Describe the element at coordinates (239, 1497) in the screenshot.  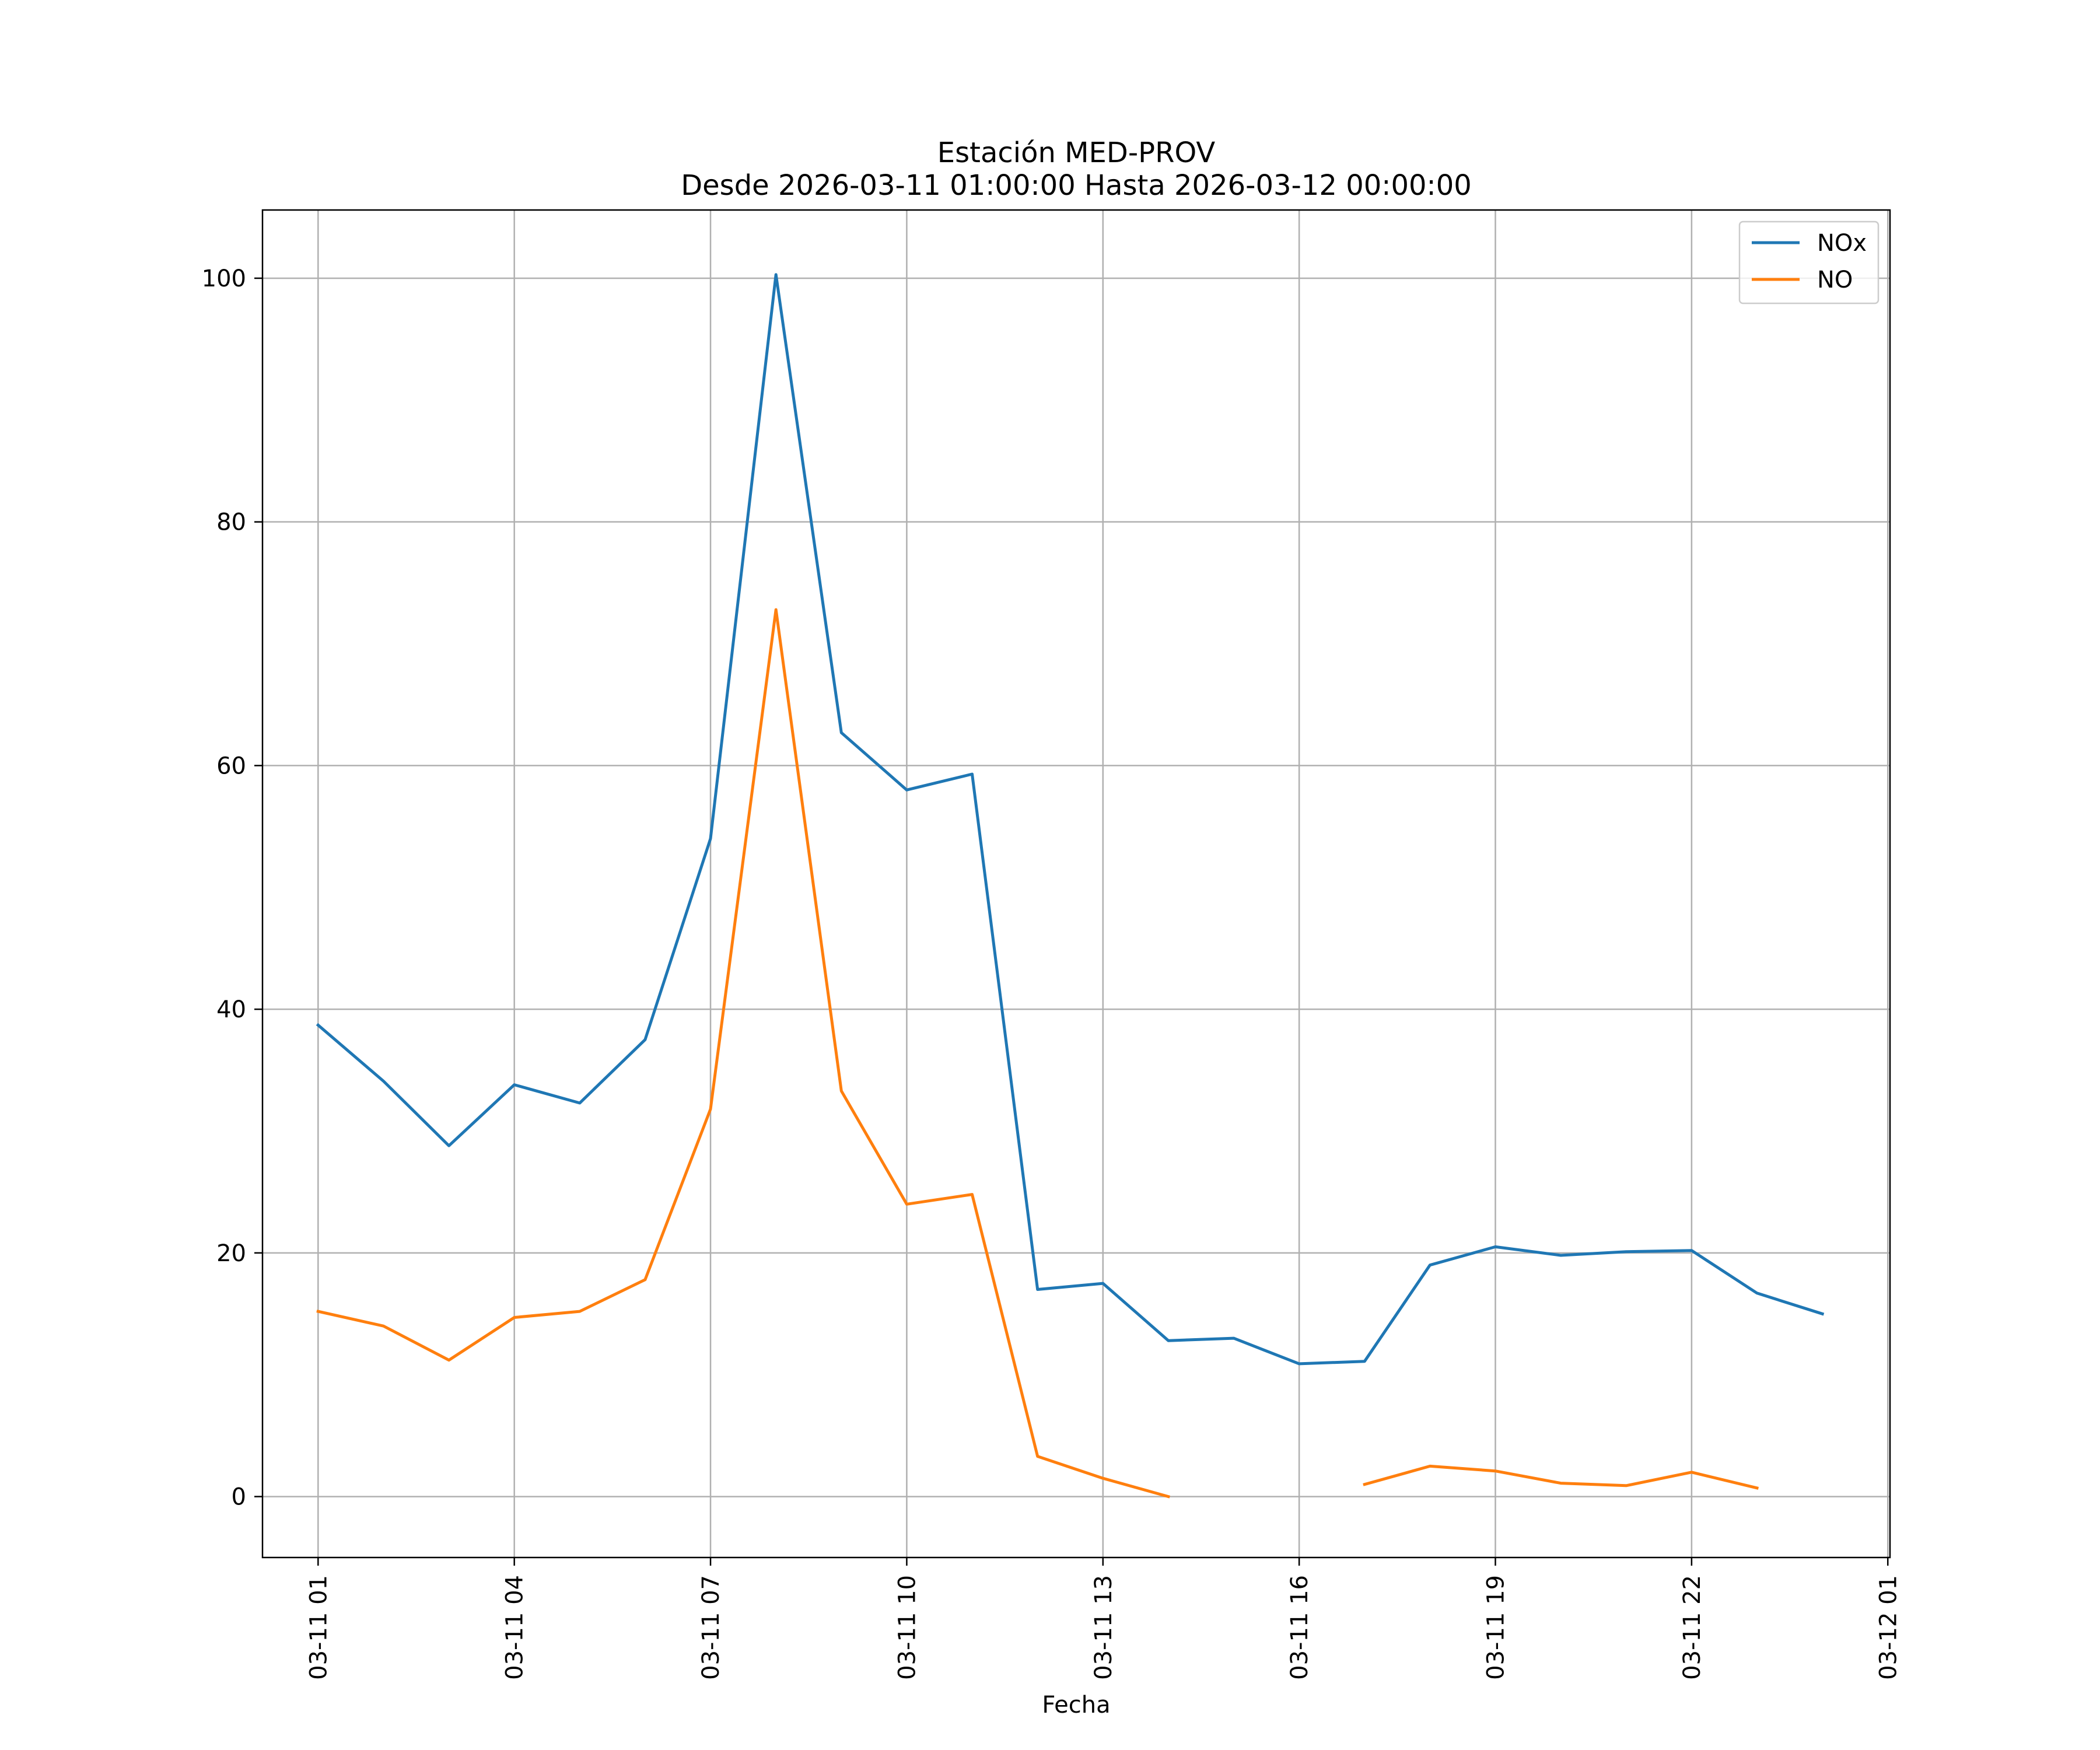
I see `y-tick-label-0: 0` at that location.